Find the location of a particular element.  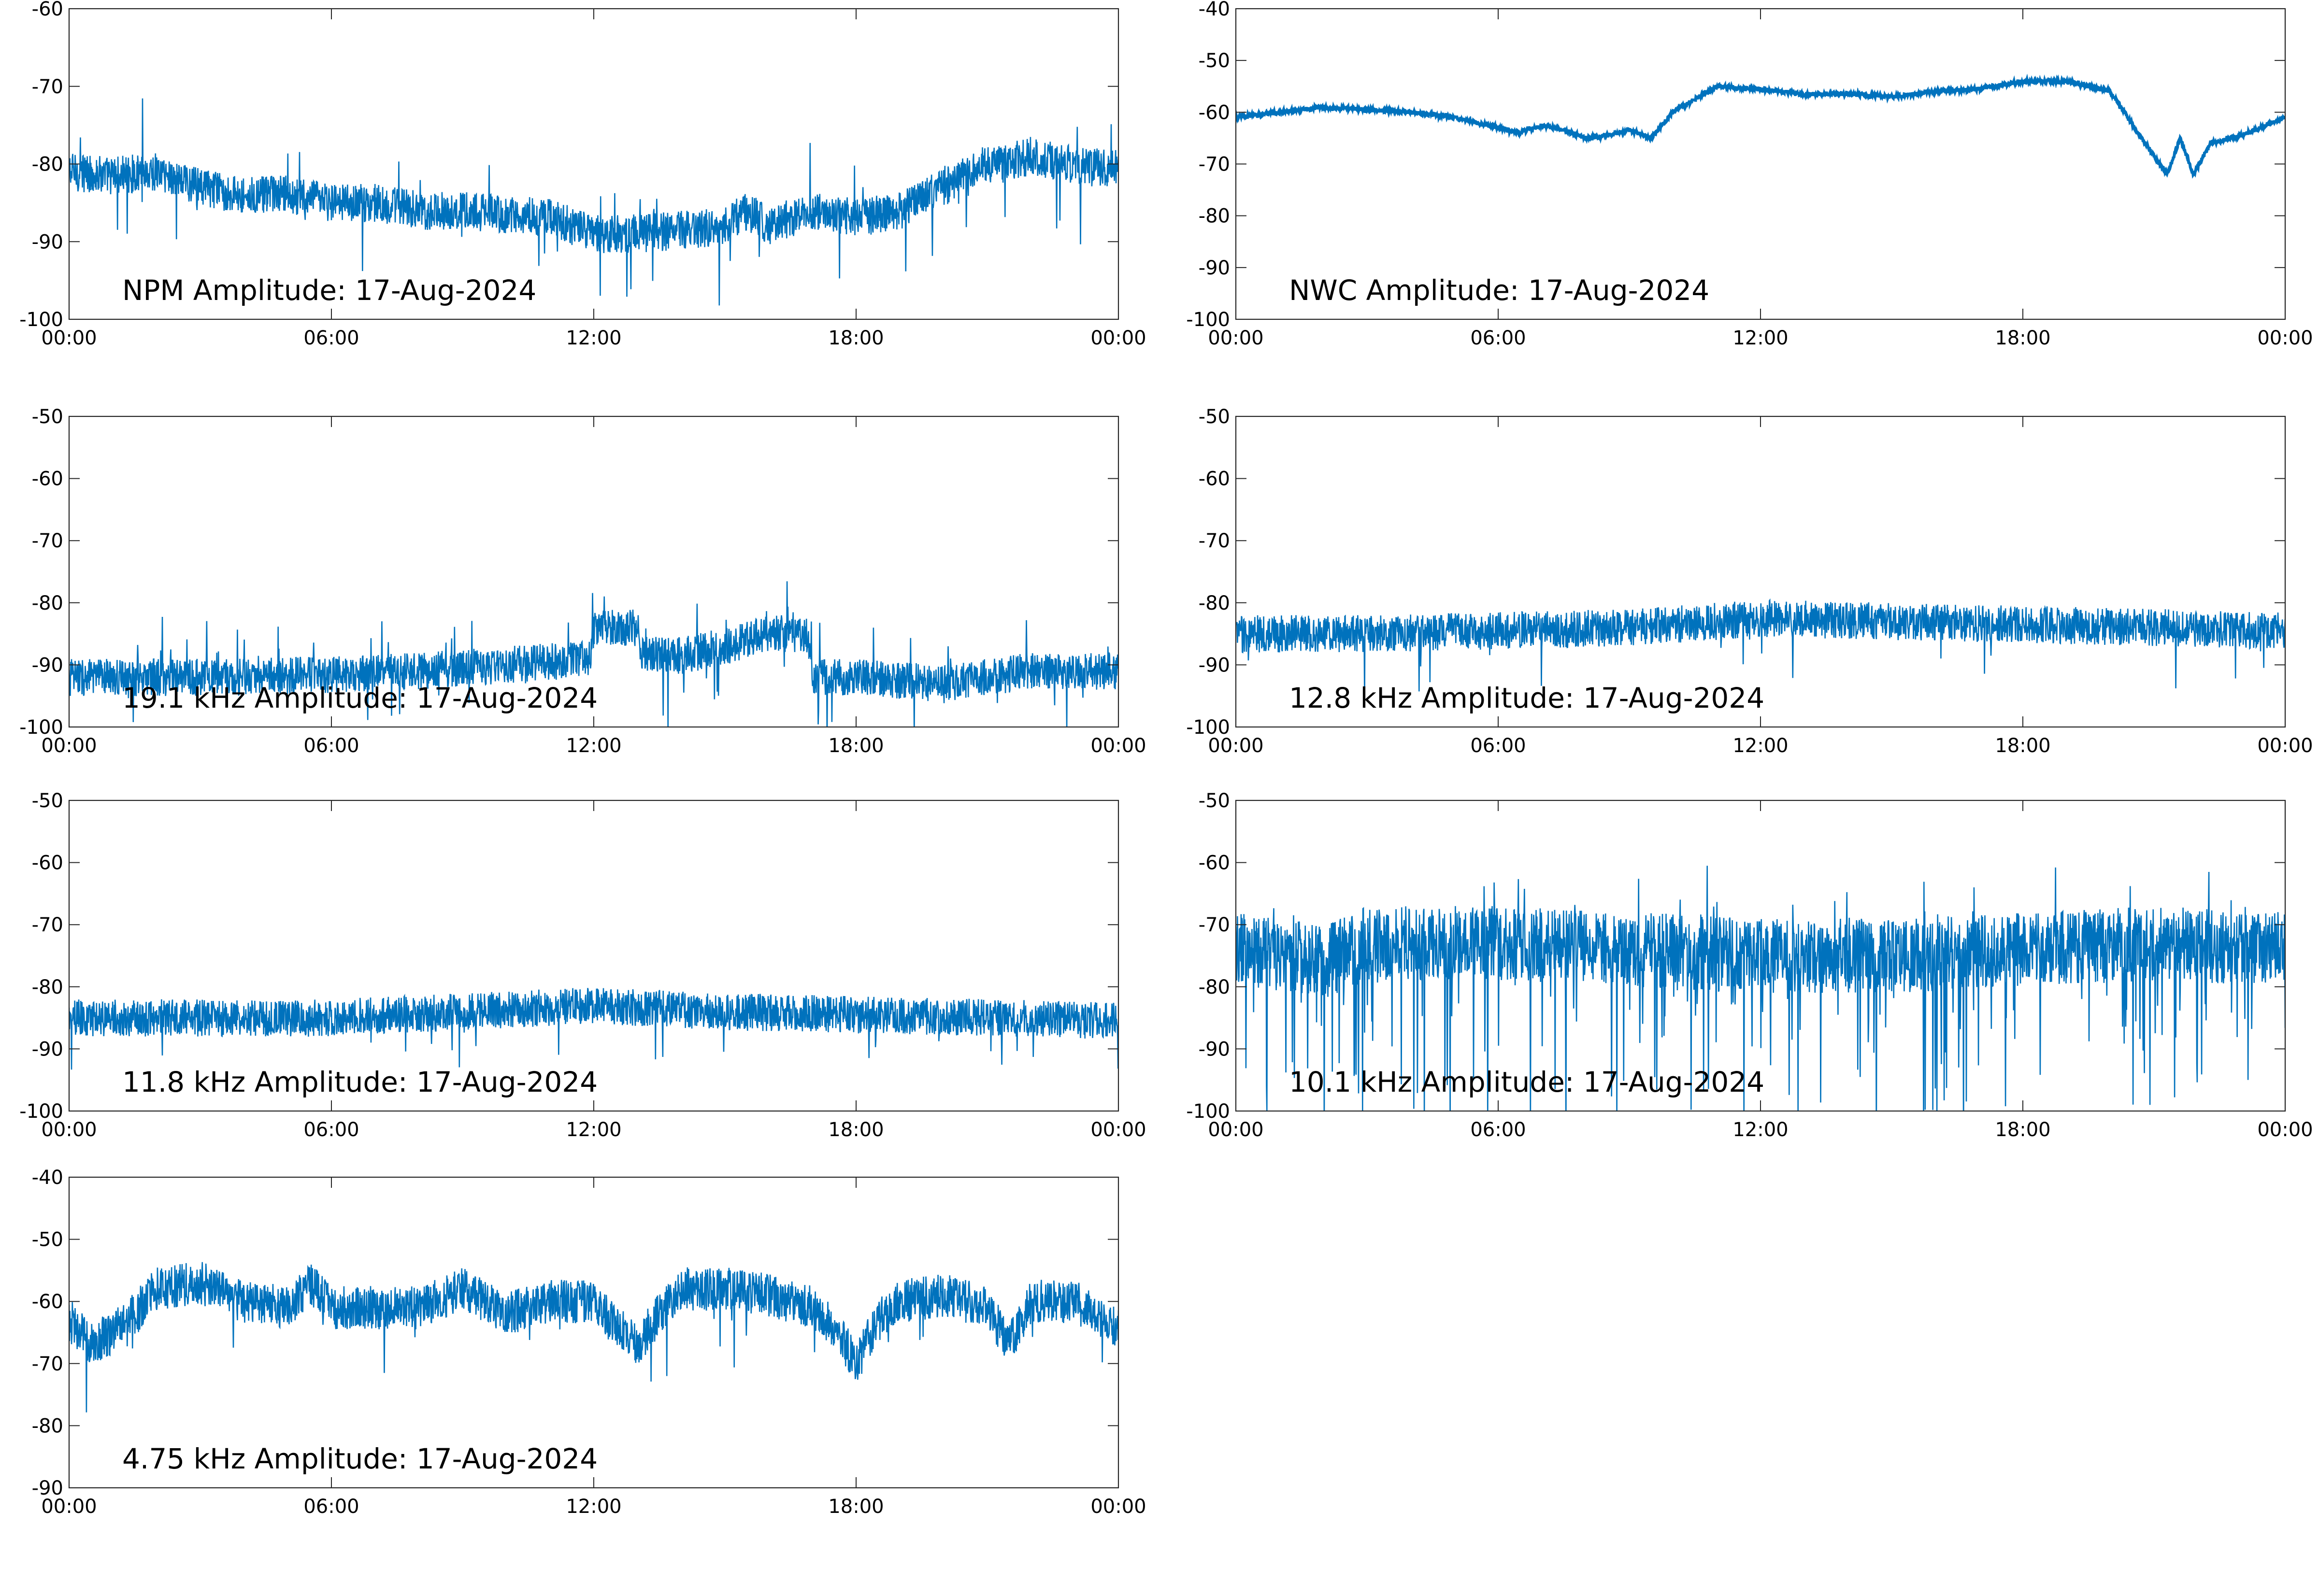

chart-title: 11.8 kHz Amplitude: 17-Aug-2024 is located at coordinates (360, 1082).